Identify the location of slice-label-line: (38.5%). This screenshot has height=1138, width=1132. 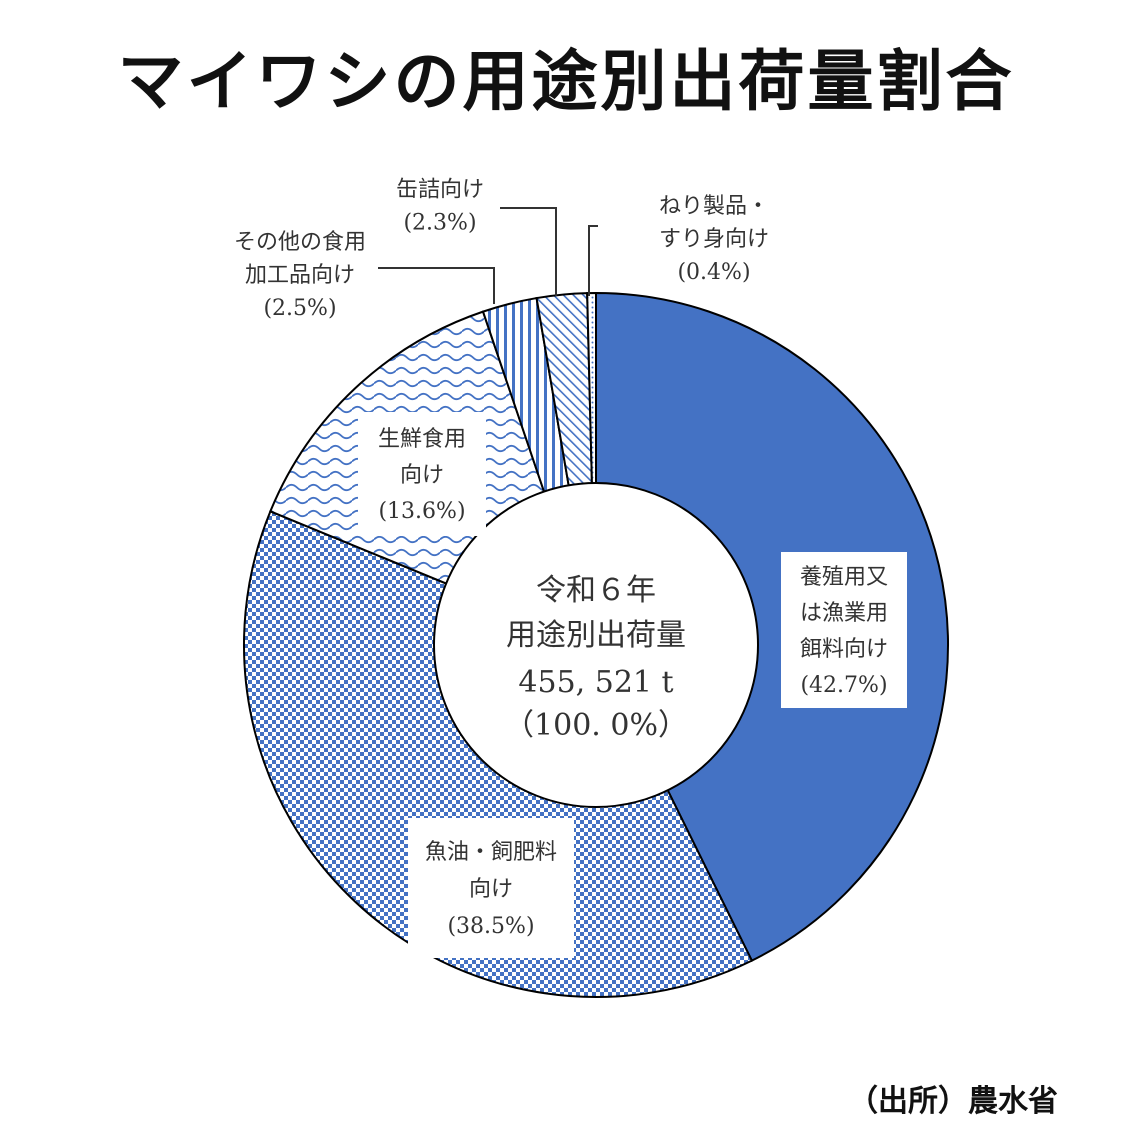
(490, 926).